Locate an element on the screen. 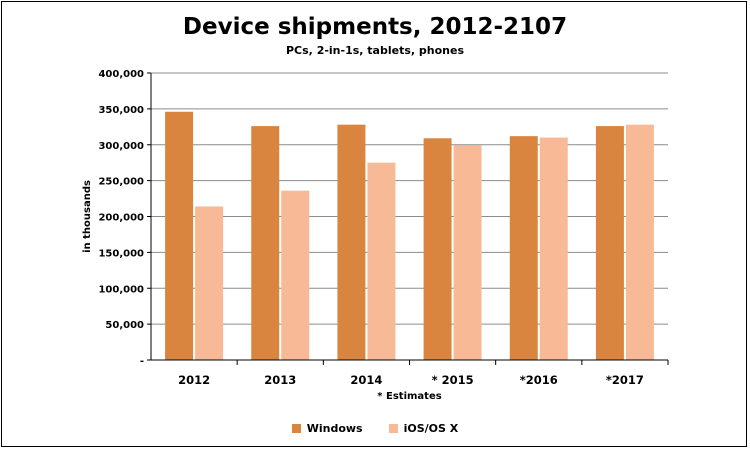 The image size is (750, 450). legend-label-ios: iOS/OS X is located at coordinates (431, 428).